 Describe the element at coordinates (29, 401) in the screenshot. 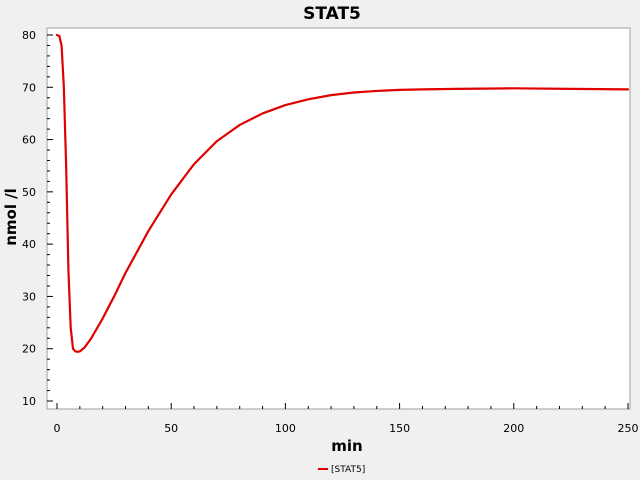

I see `y-tick-label: 10` at that location.